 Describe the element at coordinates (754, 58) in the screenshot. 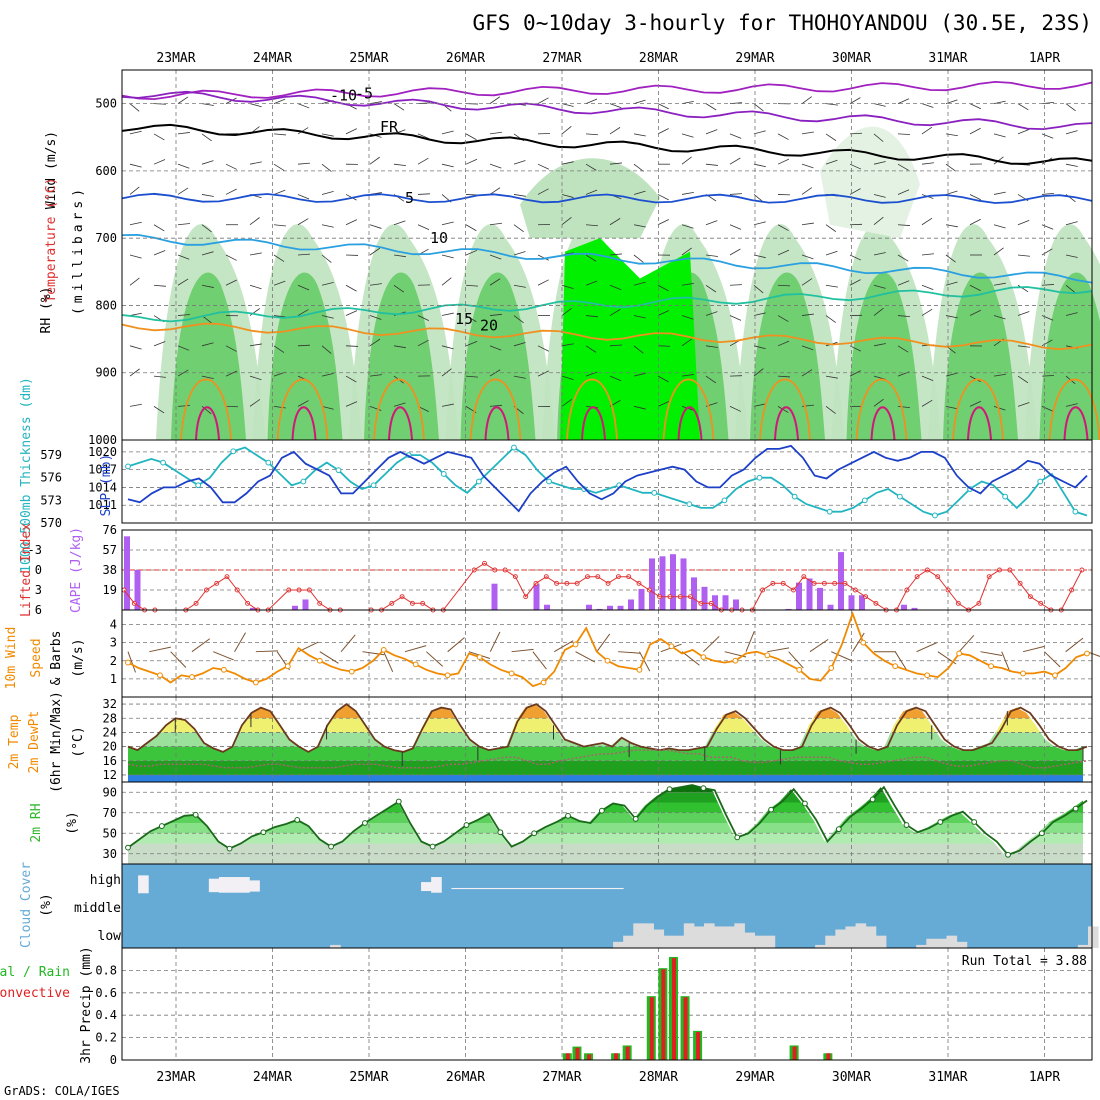

I see `top-date-label: 29MAR` at that location.